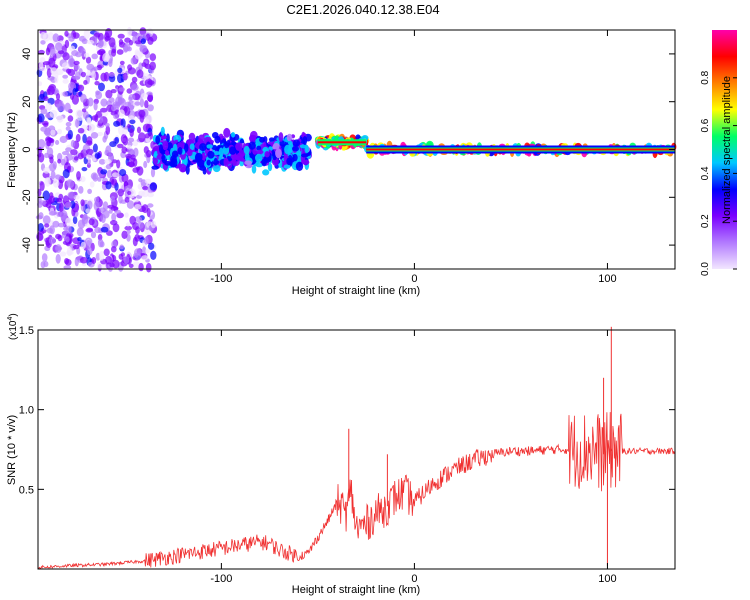 This screenshot has width=750, height=600. What do you see at coordinates (705, 77) in the screenshot?
I see `colorbar-tick-label: 0.8` at bounding box center [705, 77].